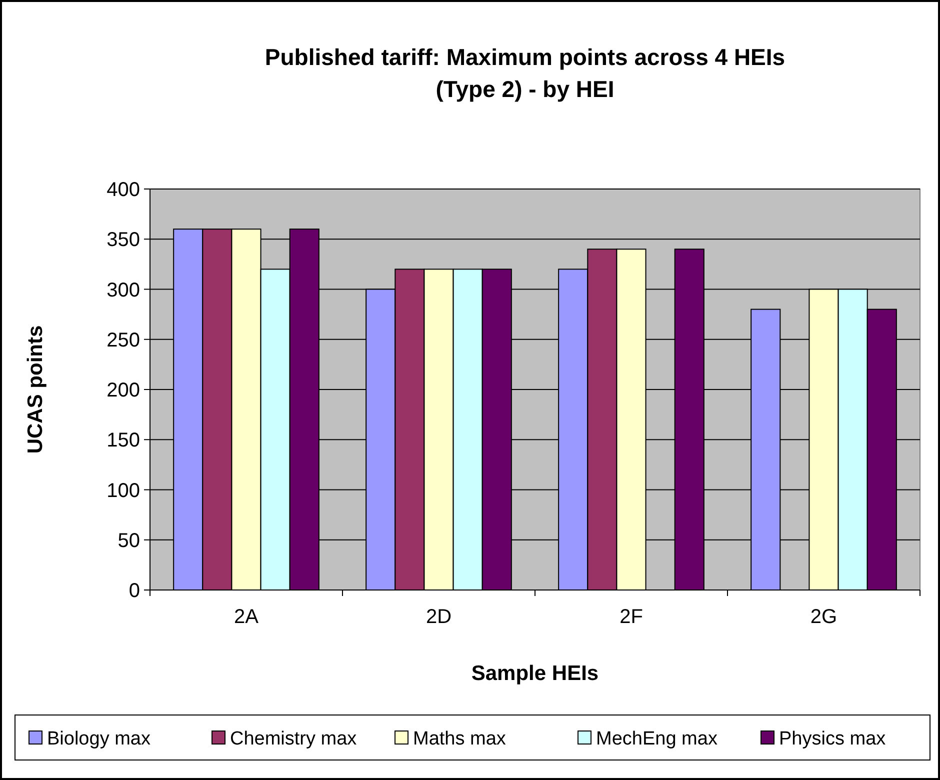 The height and width of the screenshot is (780, 940). What do you see at coordinates (129, 541) in the screenshot?
I see `y-tick-label: 50` at bounding box center [129, 541].